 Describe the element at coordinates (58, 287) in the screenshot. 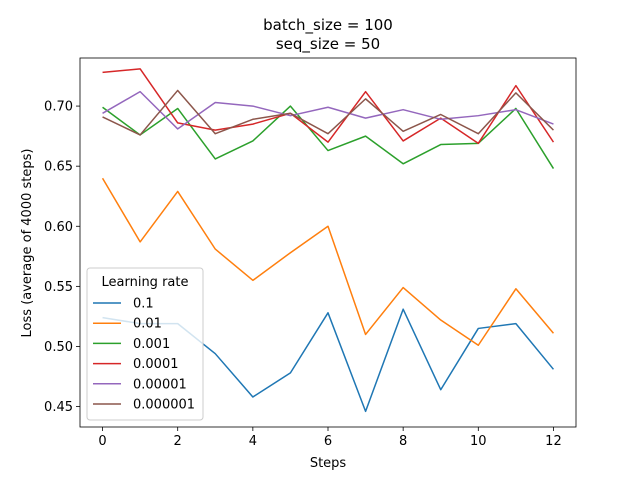

I see `y-tick-label: 0.55` at that location.